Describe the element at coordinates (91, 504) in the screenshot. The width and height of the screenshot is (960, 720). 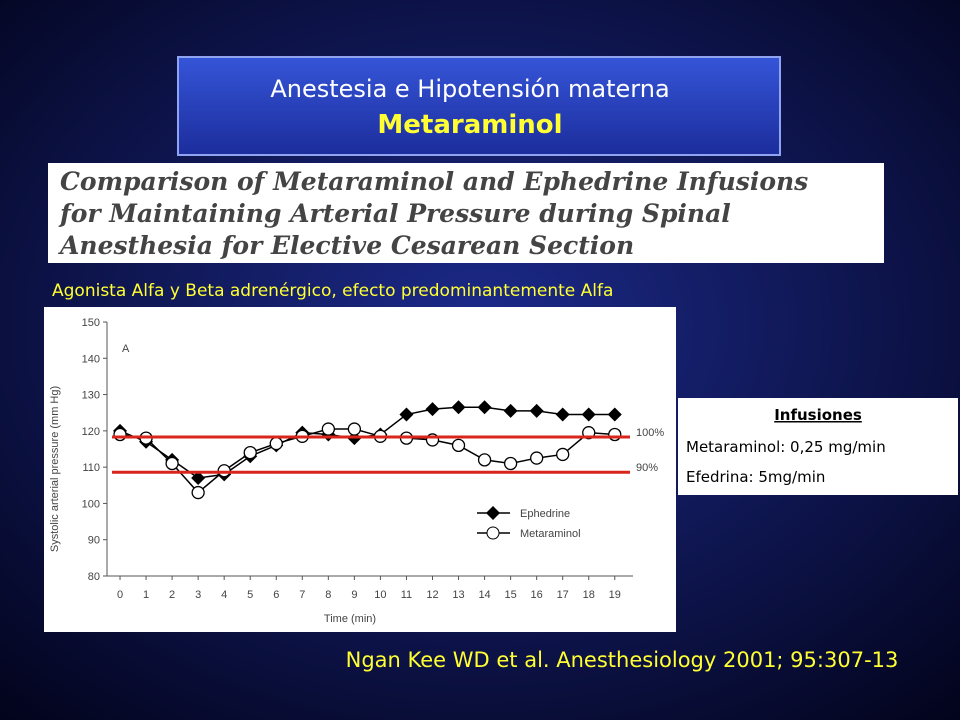
I see `y-tick-label: 100` at that location.